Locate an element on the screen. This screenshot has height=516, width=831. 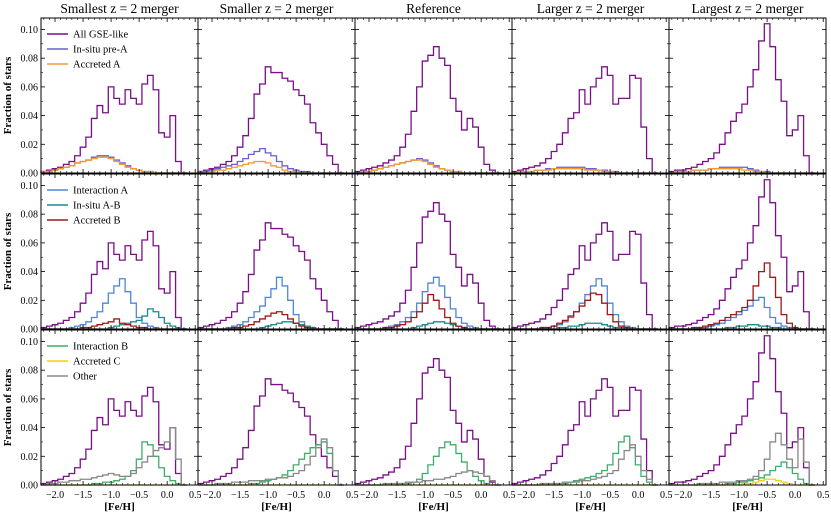
panel-r3-c5: −2.0 −1.5 −1.0 −0.5 0.0 0.5 is located at coordinates (749, 415).